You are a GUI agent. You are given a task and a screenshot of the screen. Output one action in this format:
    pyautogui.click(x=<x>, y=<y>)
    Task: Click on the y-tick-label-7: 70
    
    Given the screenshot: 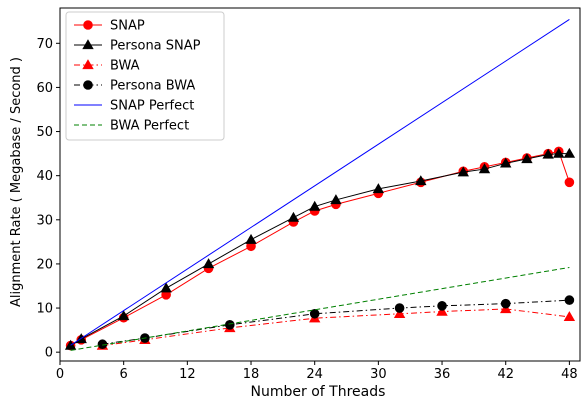 What is the action you would take?
    pyautogui.click(x=44, y=44)
    